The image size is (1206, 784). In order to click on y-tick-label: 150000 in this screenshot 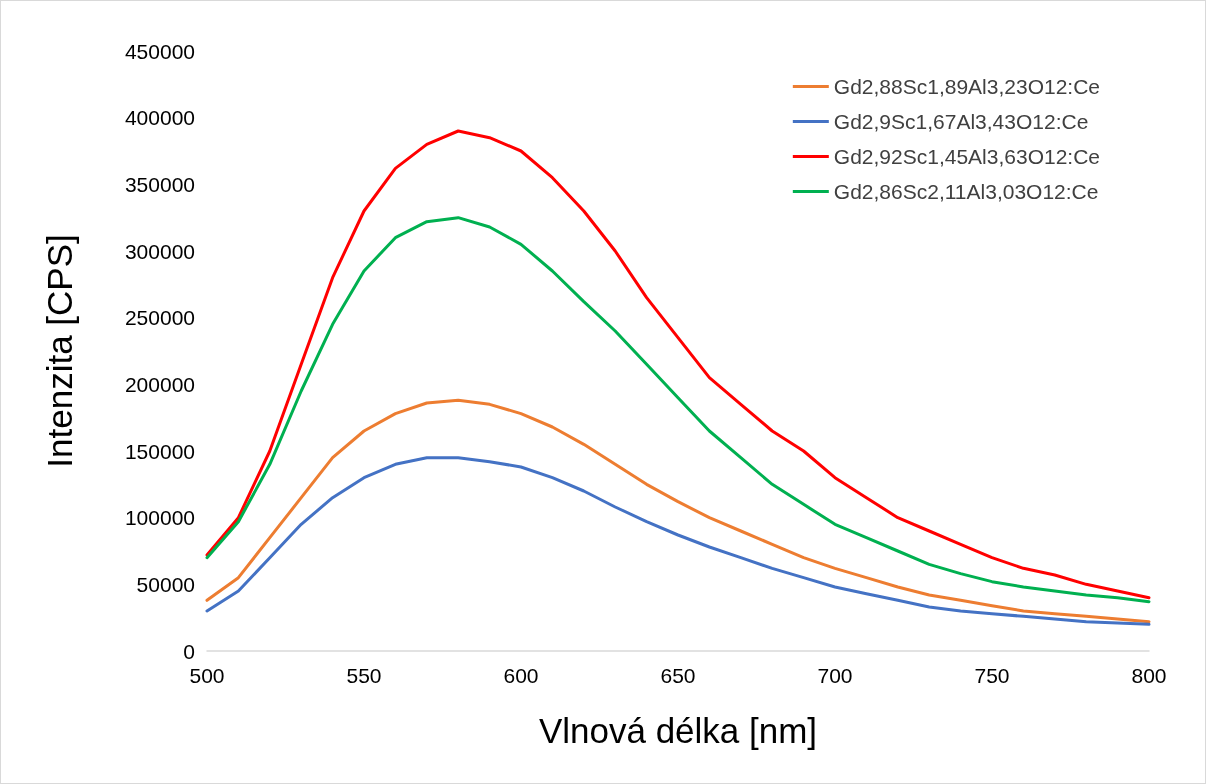, I will do `click(159, 451)`.